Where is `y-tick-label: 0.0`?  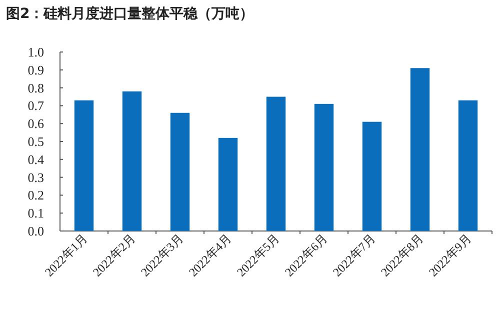
y-tick-label: 0.0 is located at coordinates (36, 231).